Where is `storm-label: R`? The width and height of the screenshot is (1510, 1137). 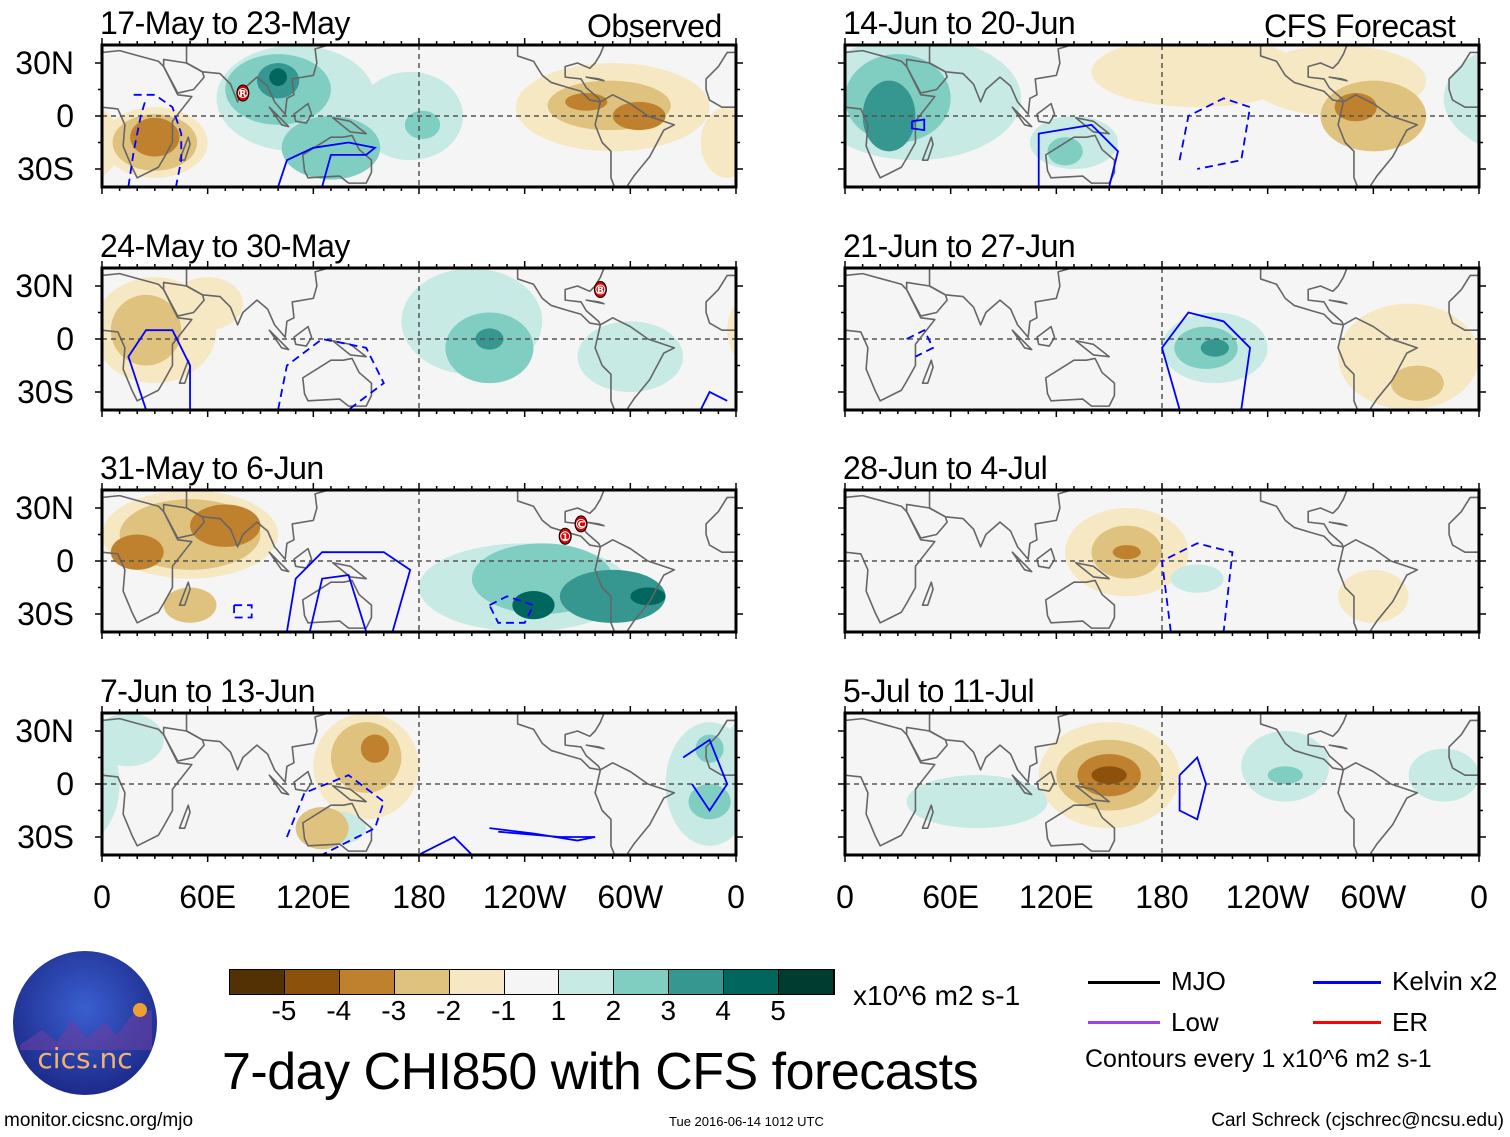 storm-label: R is located at coordinates (242, 95).